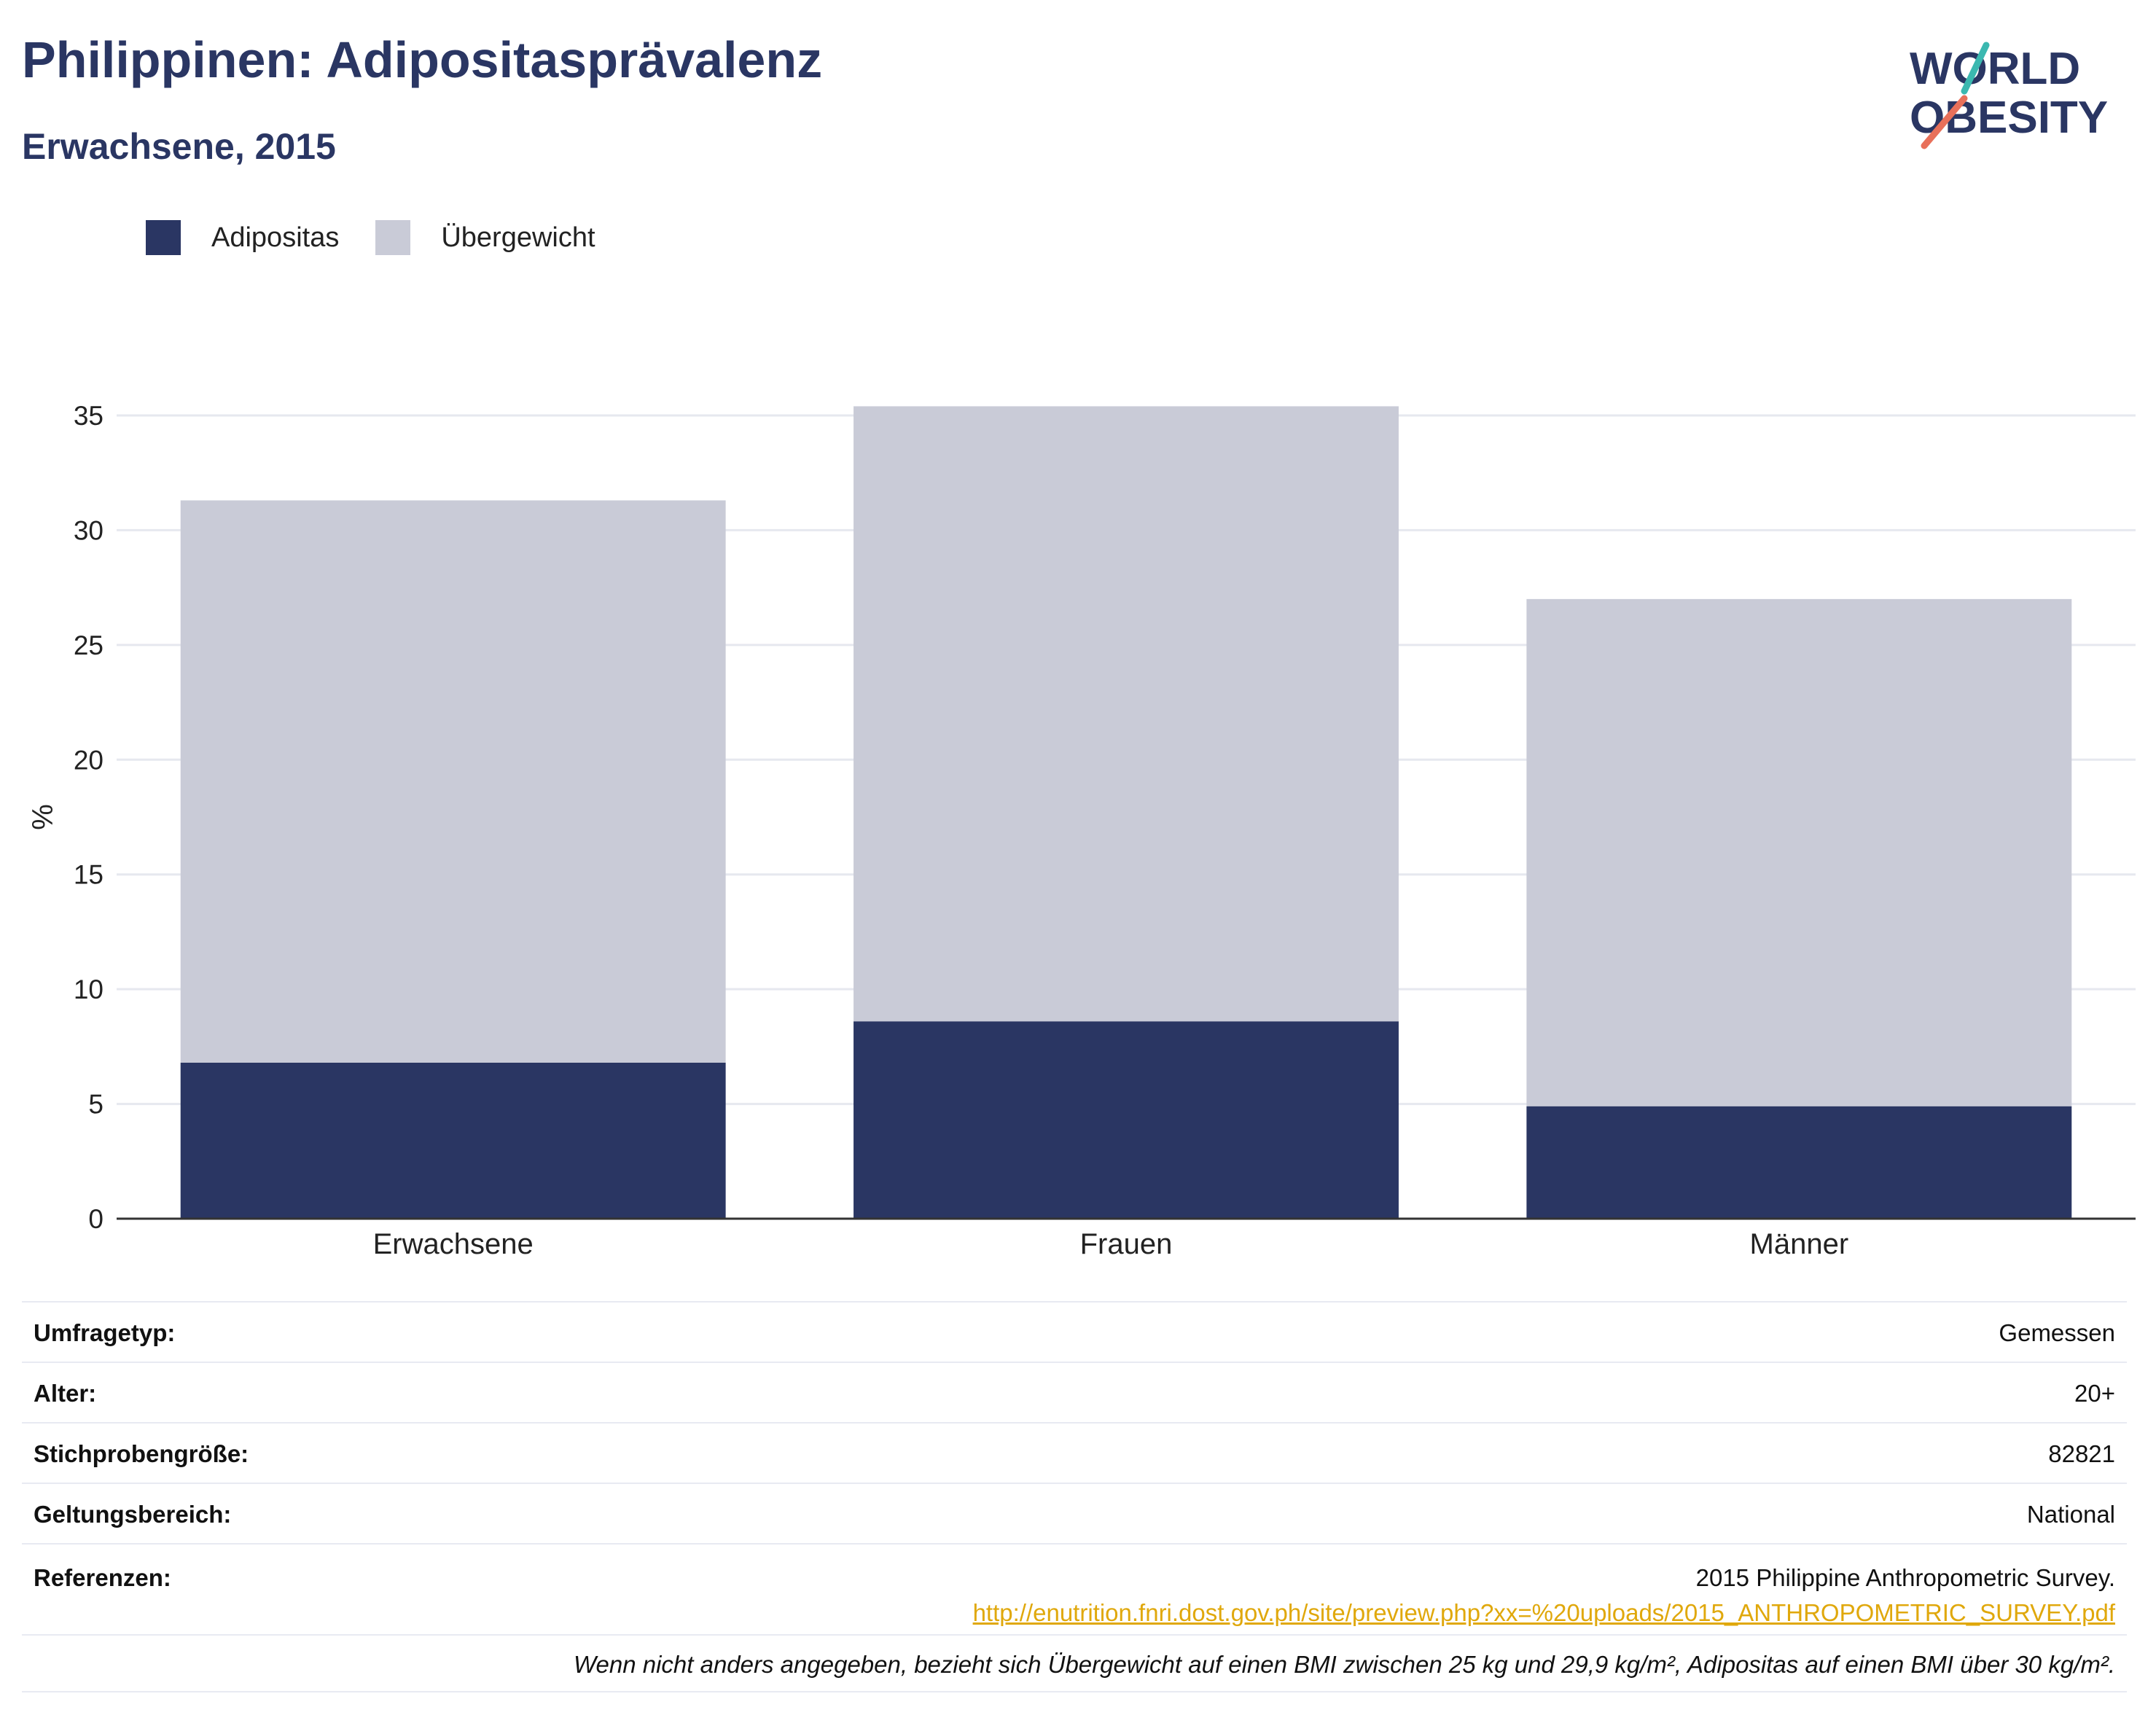  Describe the element at coordinates (2070, 1515) in the screenshot. I see `info-value: National` at that location.